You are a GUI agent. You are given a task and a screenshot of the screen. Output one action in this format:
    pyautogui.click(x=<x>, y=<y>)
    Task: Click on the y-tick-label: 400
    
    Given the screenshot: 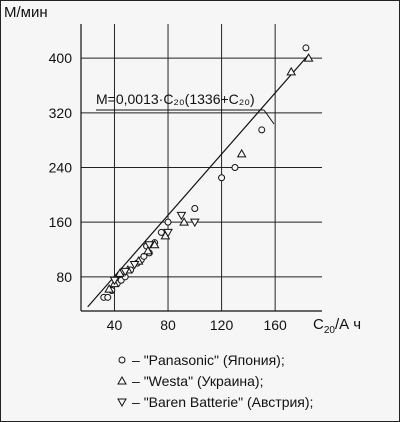 What is the action you would take?
    pyautogui.click(x=61, y=58)
    